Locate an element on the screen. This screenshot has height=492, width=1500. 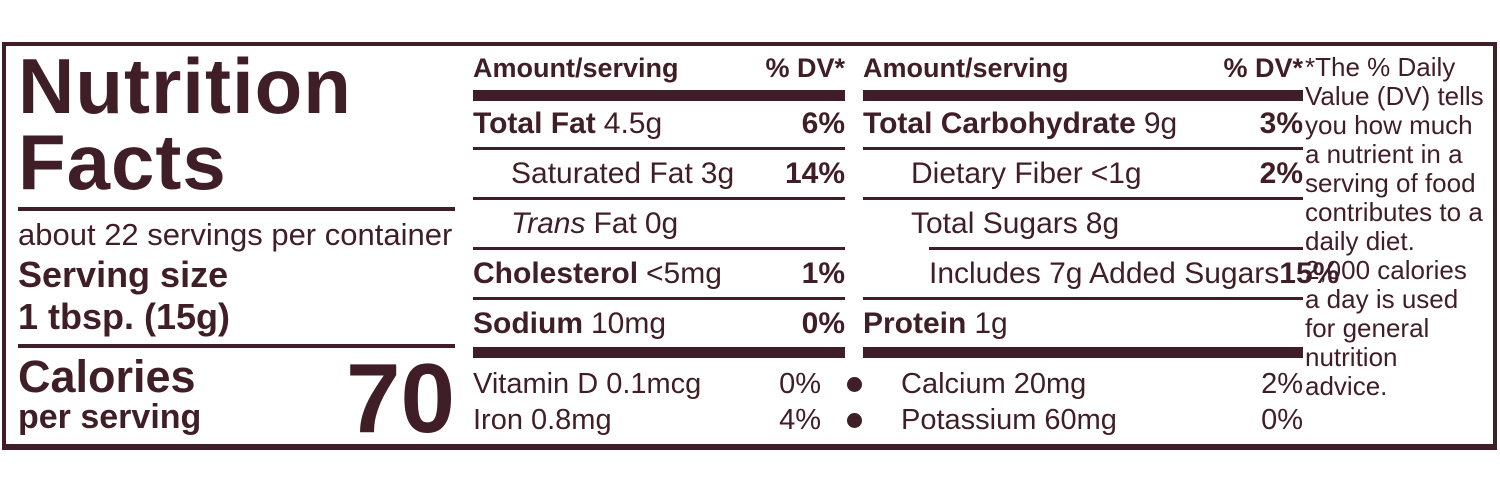
column1-header-amount: Amount/serving is located at coordinates (576, 67).